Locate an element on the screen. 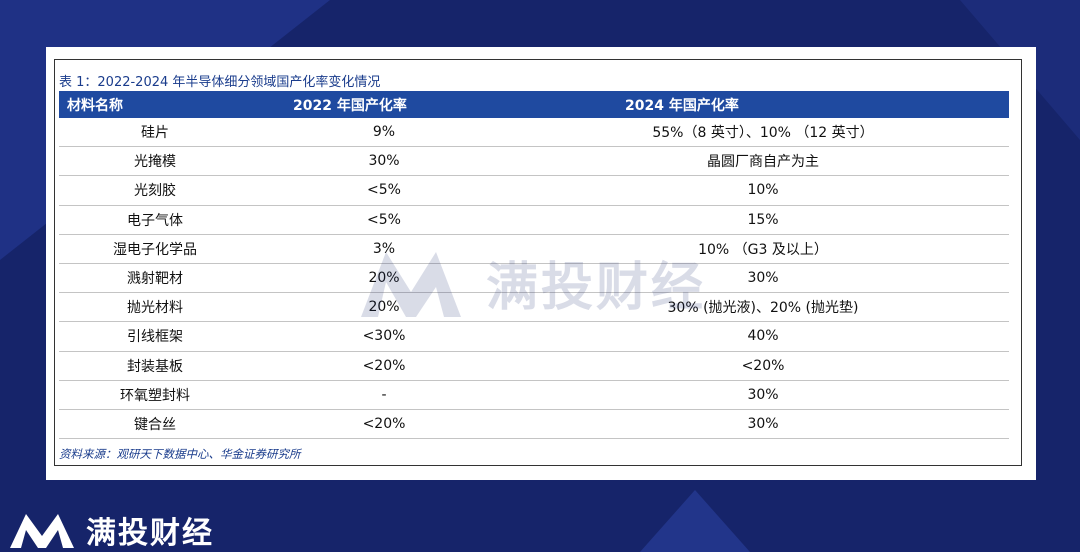  table-row: 封装基板 <20% <20% is located at coordinates (534, 366).